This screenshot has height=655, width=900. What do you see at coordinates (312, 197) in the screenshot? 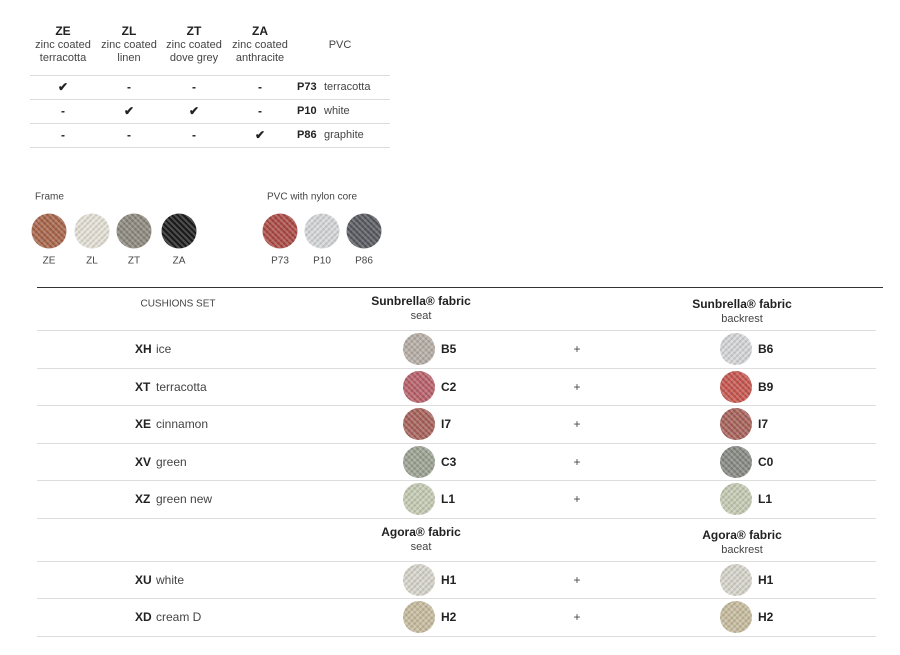
I see `swatch-group-label: PVC with nylon core` at bounding box center [312, 197].